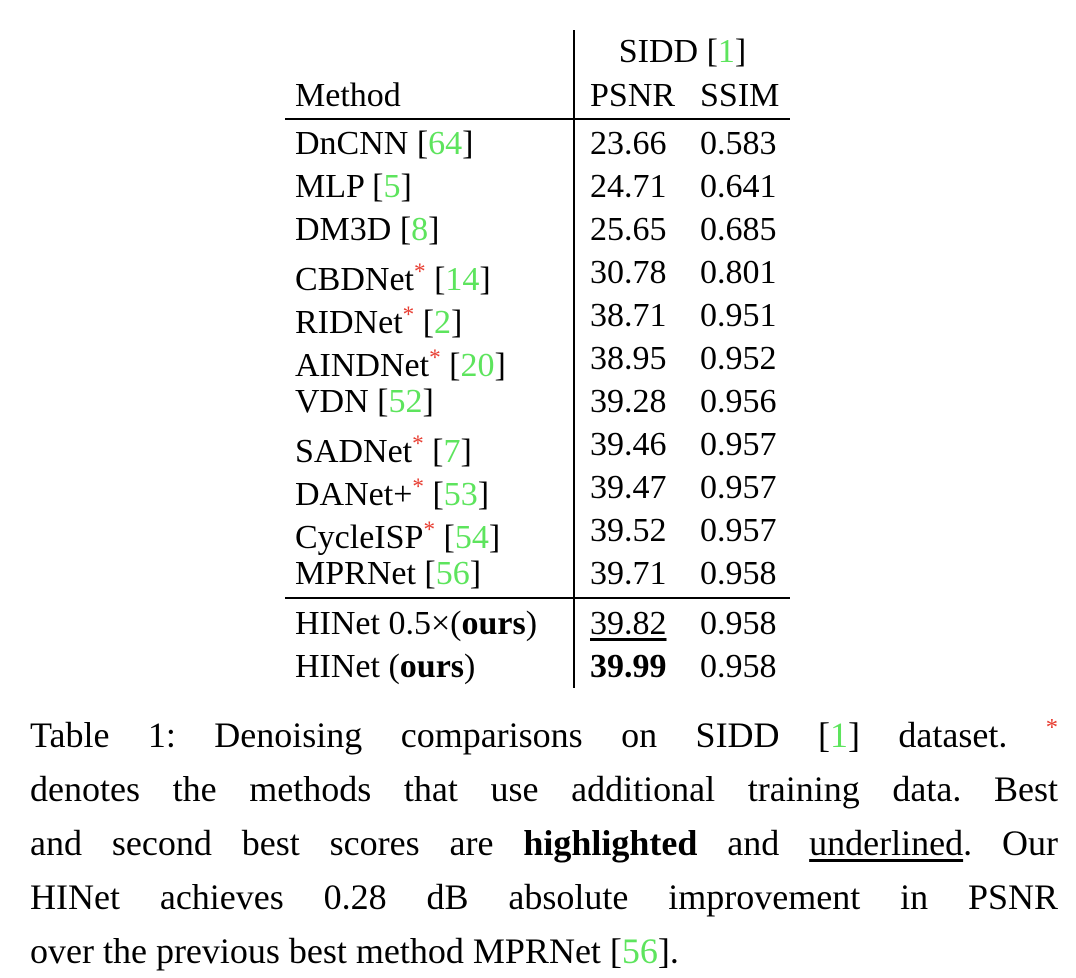 Image resolution: width=1076 pixels, height=978 pixels. I want to click on method-cell: VDN [52], so click(429, 401).